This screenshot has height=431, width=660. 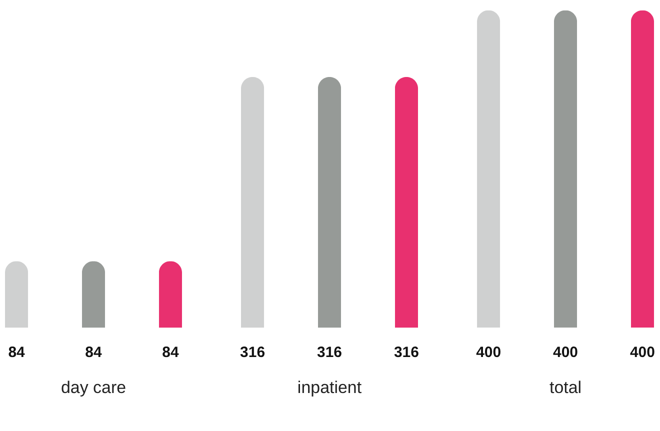 I want to click on x-tick-label: day care, so click(x=93, y=388).